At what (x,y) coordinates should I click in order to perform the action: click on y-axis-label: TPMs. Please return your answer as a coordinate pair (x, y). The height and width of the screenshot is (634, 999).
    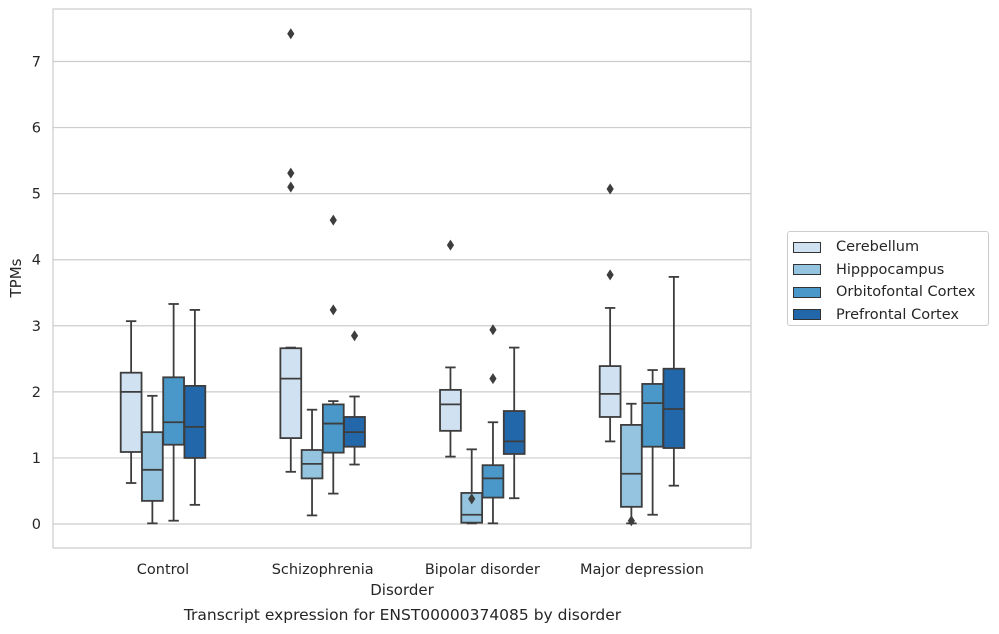
    Looking at the image, I should click on (16, 278).